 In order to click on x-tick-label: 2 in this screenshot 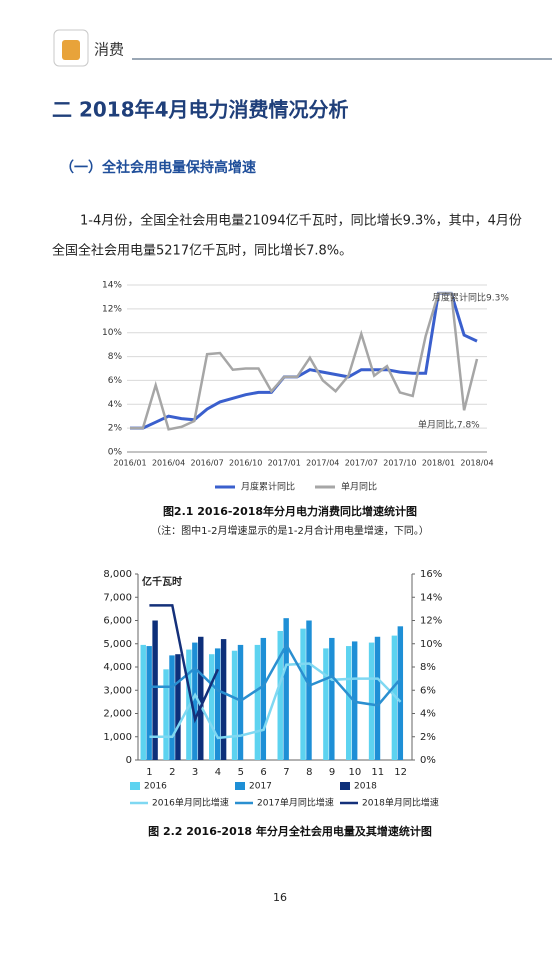, I will do `click(172, 772)`.